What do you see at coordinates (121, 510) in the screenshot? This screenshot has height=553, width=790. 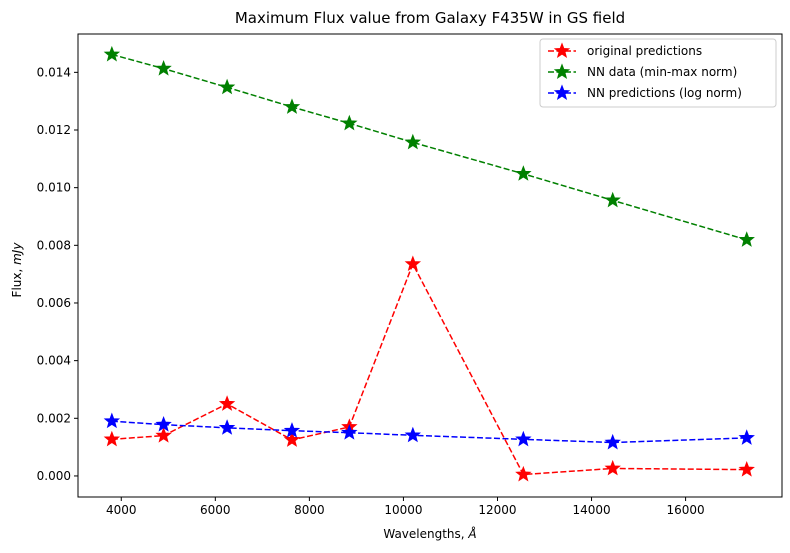 I see `x-tick-label: 4000` at bounding box center [121, 510].